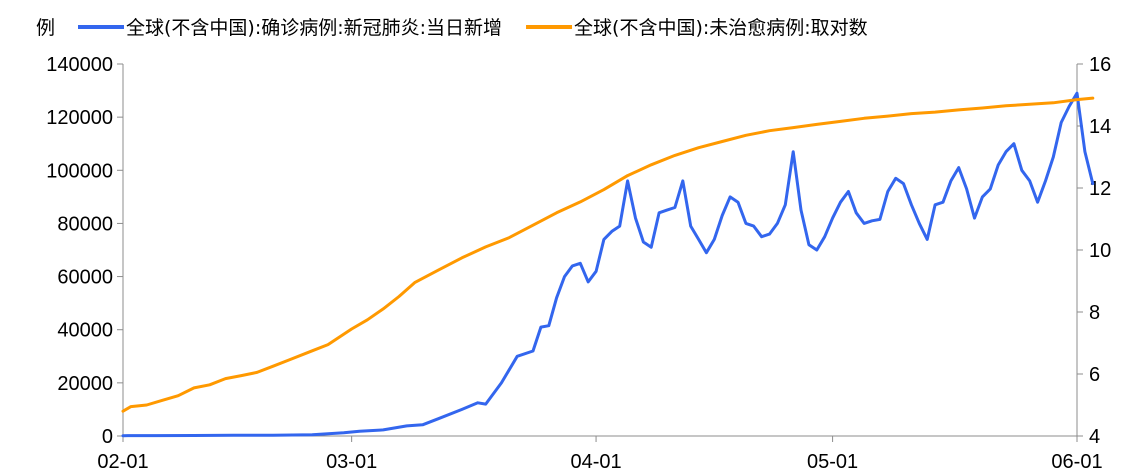  Describe the element at coordinates (1076, 462) in the screenshot. I see `x-tick-label: 06-01` at that location.